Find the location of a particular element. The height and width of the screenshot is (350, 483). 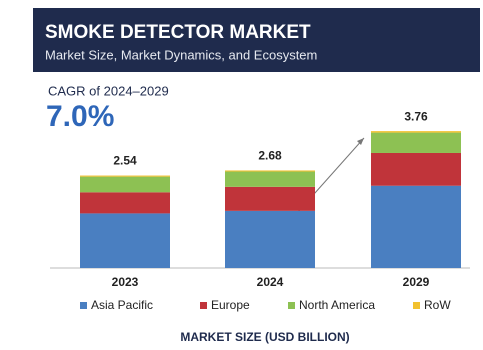

total-label: 3.76 is located at coordinates (416, 116).